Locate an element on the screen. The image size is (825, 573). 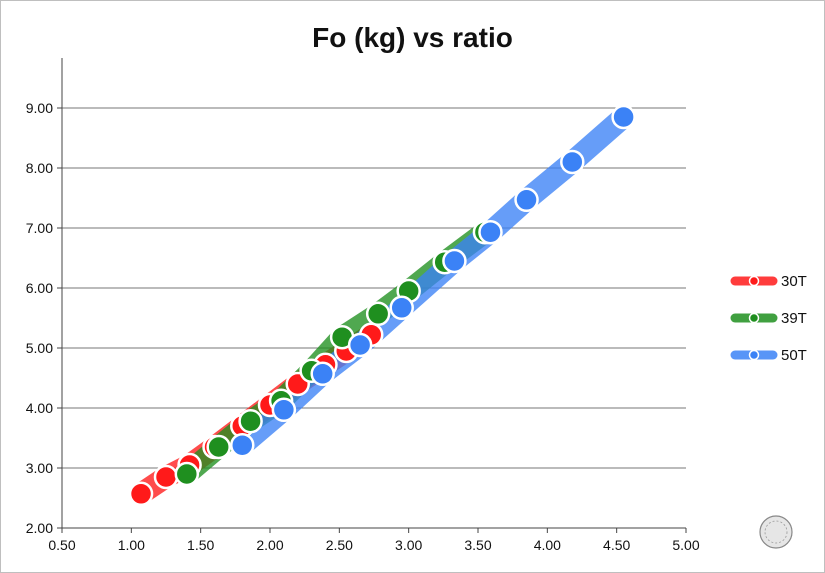
y-tick-label: 5.00 is located at coordinates (39, 348).